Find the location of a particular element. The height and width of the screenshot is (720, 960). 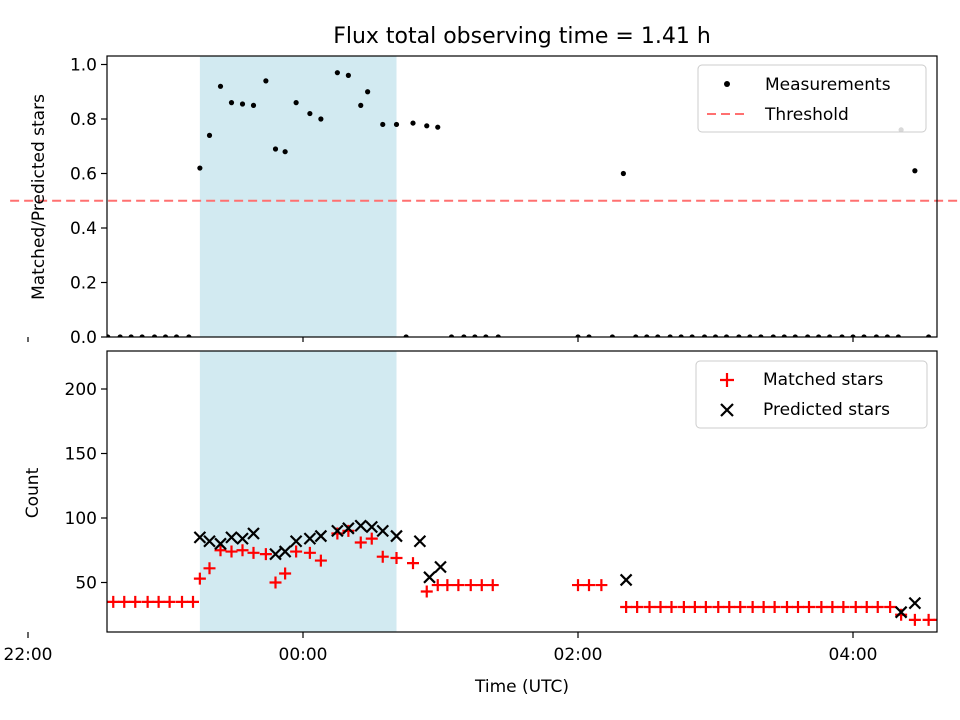

bottom-legend: Matched stars Predicted stars is located at coordinates (811, 394).